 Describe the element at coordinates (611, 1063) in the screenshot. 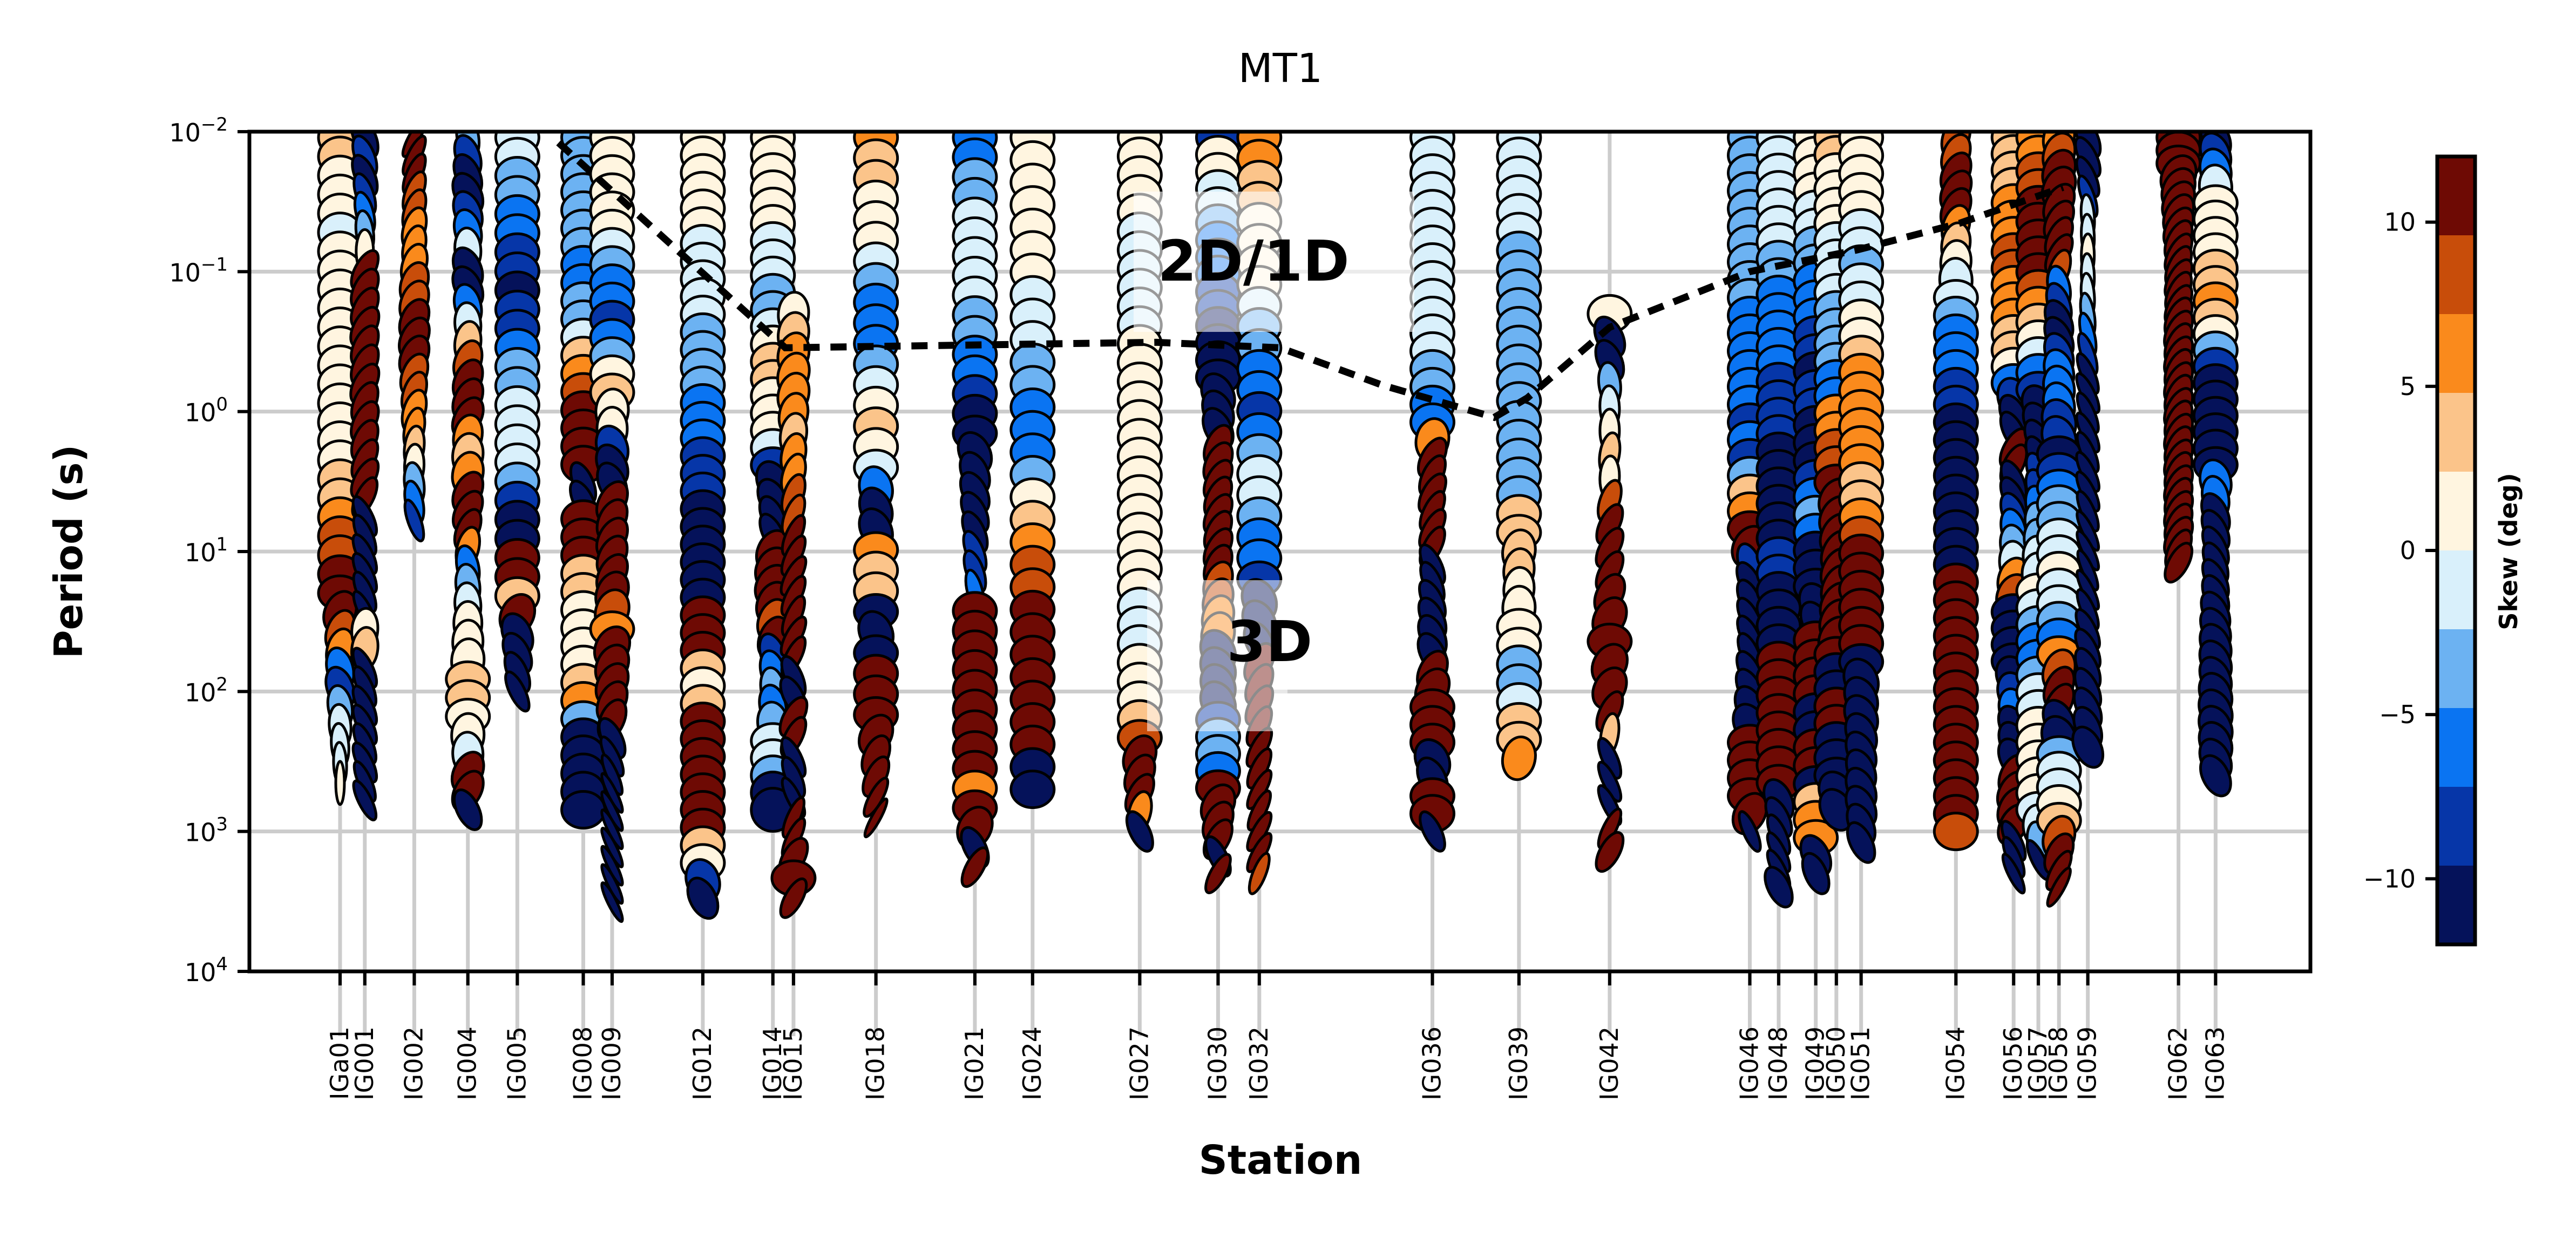

I see `station-label: IG009` at that location.